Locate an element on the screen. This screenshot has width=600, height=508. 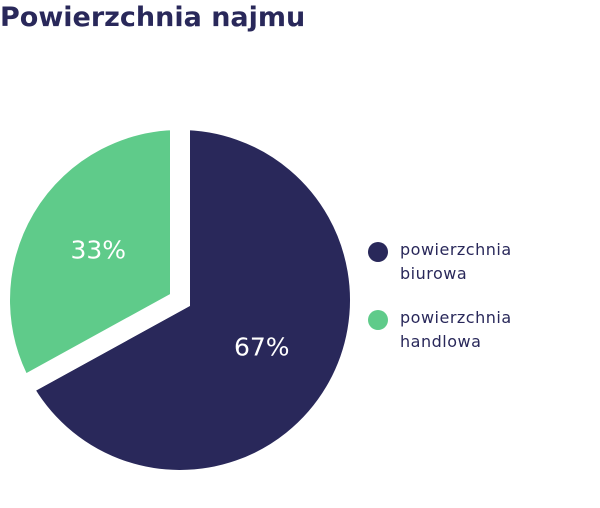
legend-item: powierzchnia handlowa is located at coordinates (468, 330).